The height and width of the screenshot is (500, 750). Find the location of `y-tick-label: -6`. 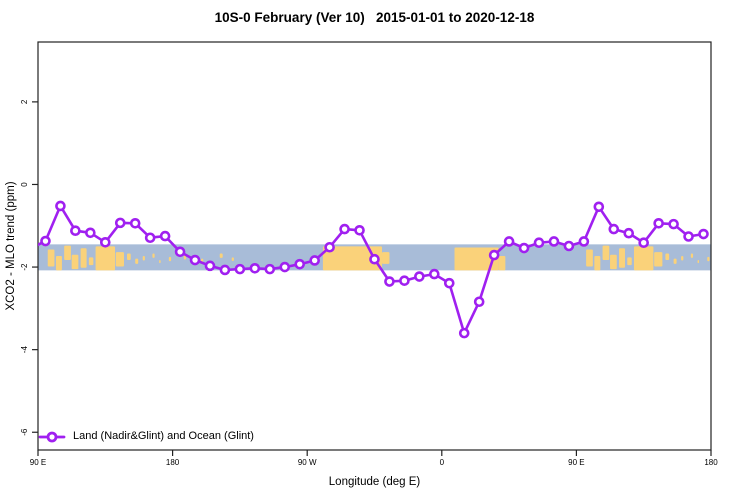

y-tick-label: -6 is located at coordinates (24, 432).